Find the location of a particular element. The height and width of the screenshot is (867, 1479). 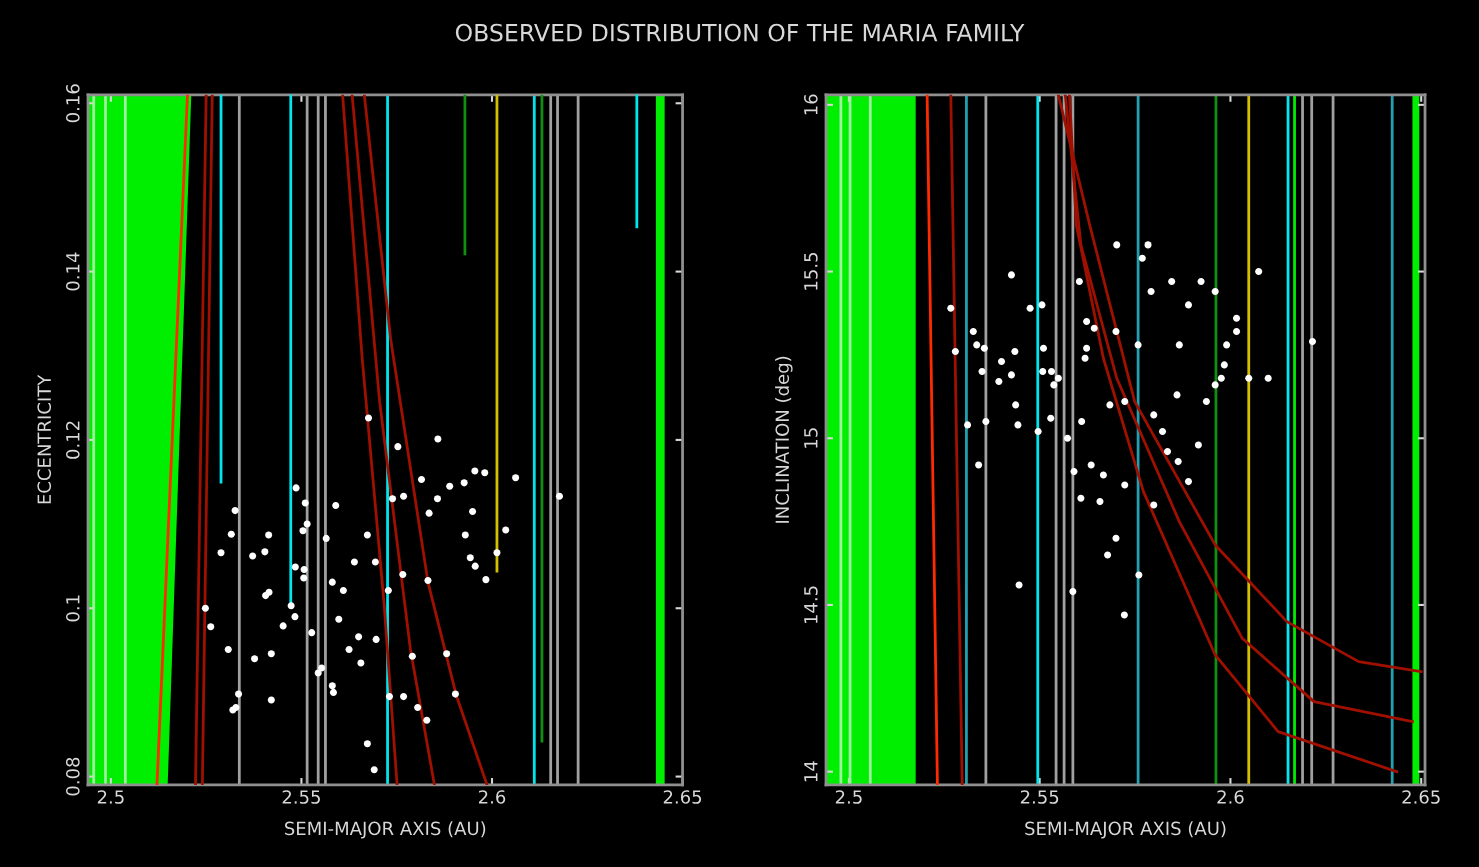

y-tick-label: 15.5 is located at coordinates (811, 271).